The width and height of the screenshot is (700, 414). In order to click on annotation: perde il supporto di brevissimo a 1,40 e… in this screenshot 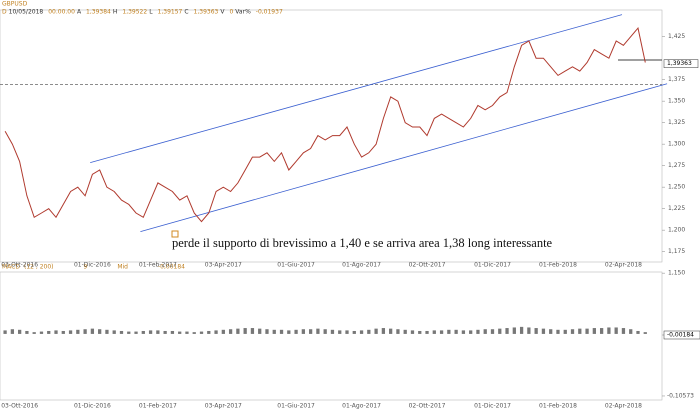, I will do `click(362, 243)`.